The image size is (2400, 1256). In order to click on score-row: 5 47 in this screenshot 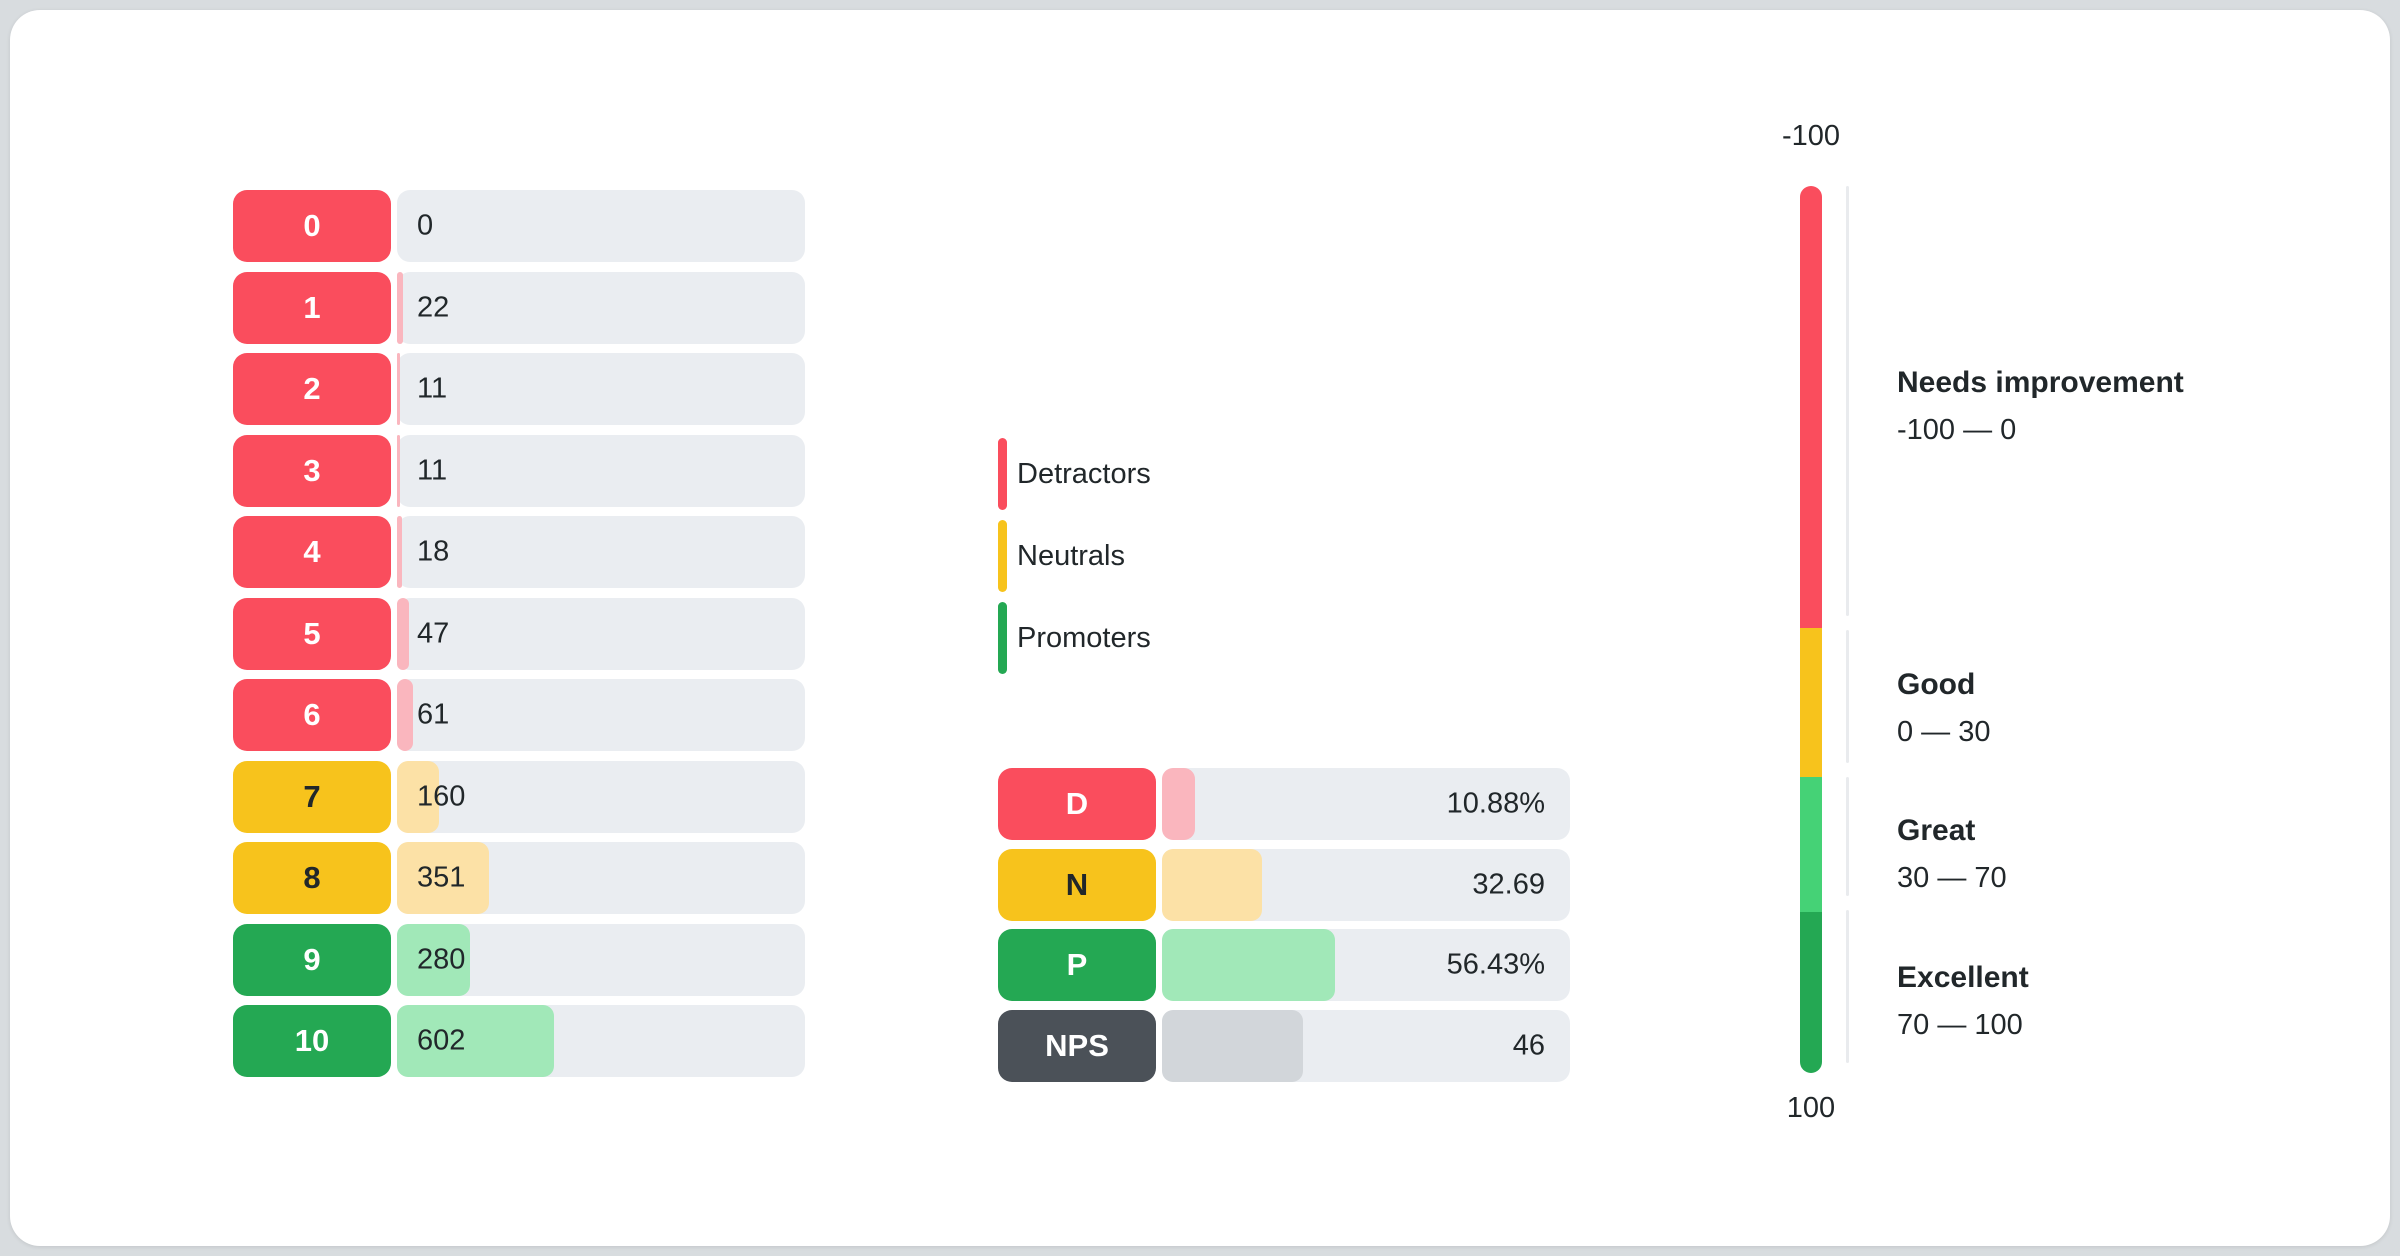, I will do `click(519, 633)`.